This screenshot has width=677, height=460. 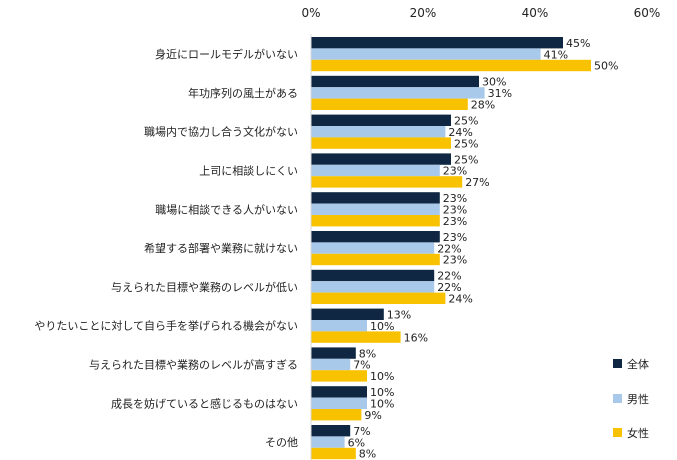 What do you see at coordinates (483, 105) in the screenshot?
I see `data-label: 28%` at bounding box center [483, 105].